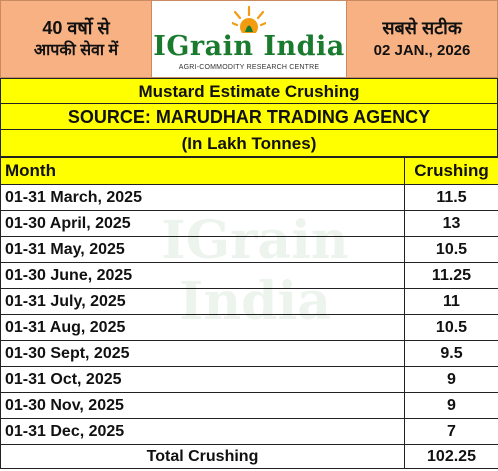 The height and width of the screenshot is (471, 498). Describe the element at coordinates (202, 171) in the screenshot. I see `column-header-month: Month` at that location.